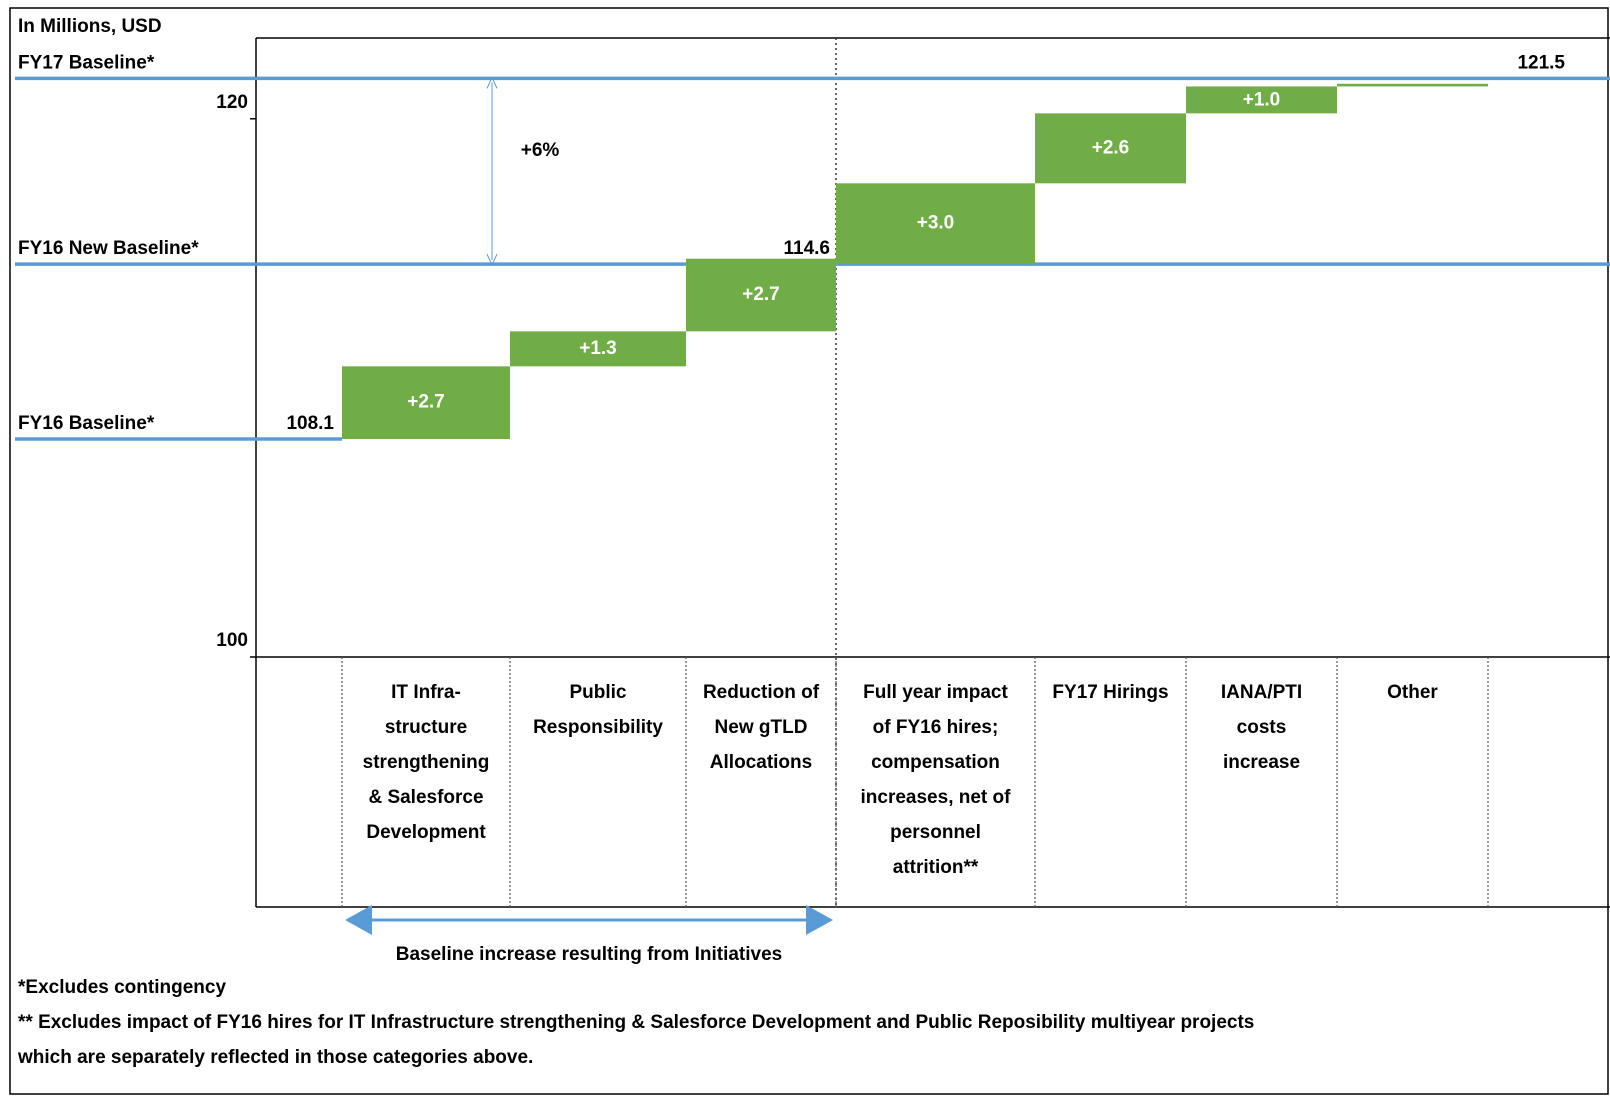 Image resolution: width=1610 pixels, height=1096 pixels. I want to click on x-tick-label: Development, so click(426, 832).